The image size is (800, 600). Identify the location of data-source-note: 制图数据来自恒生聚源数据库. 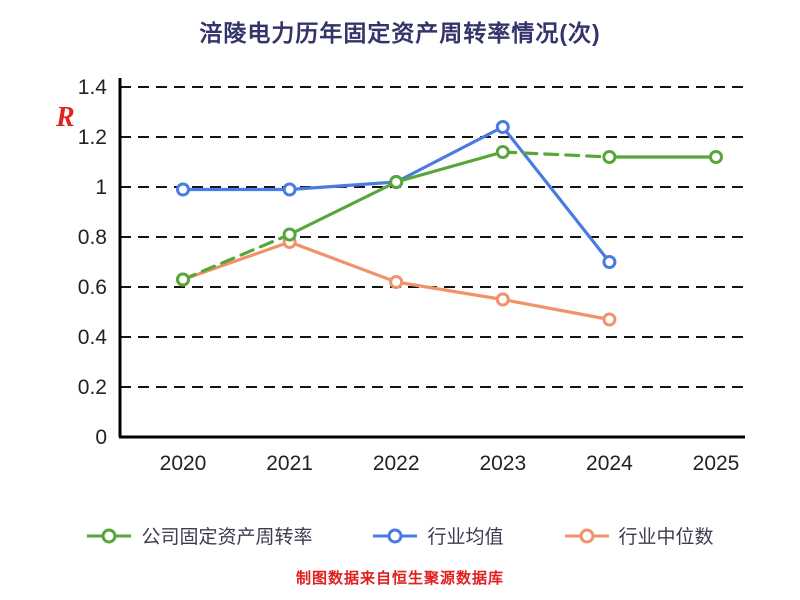
(399, 578).